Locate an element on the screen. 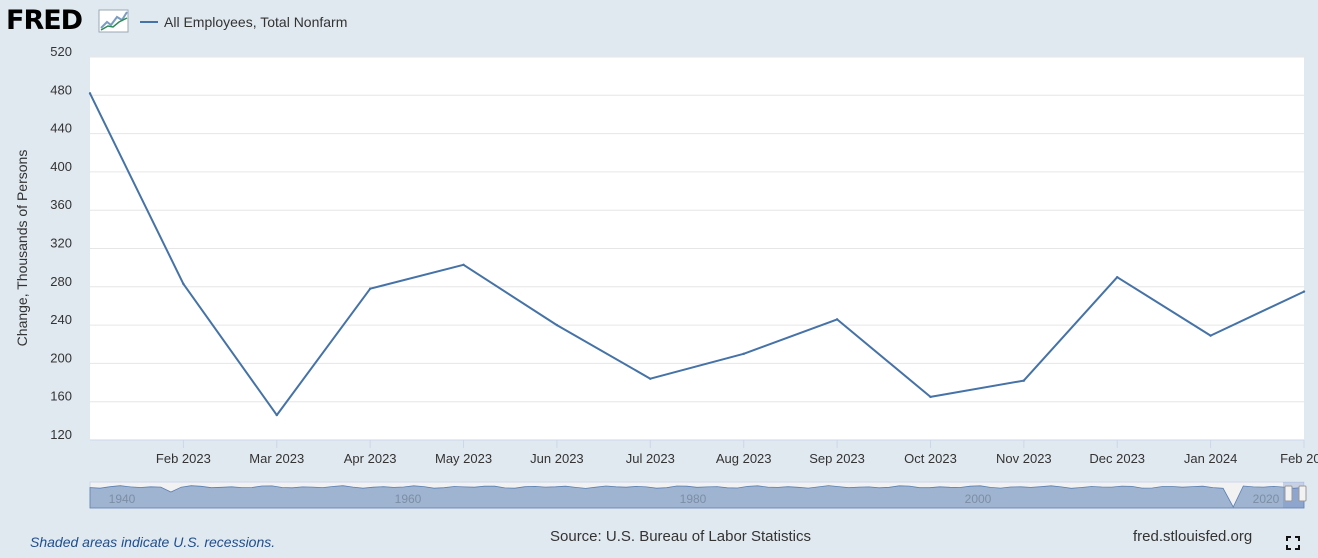 Image resolution: width=1318 pixels, height=558 pixels. x-tick-label: Nov 2023 is located at coordinates (1024, 458).